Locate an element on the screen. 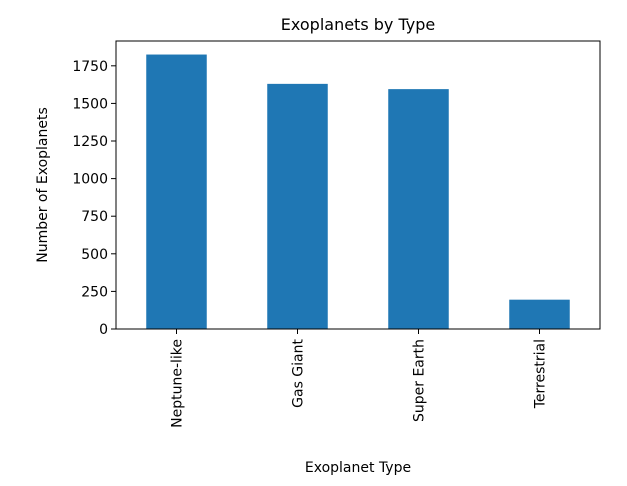  x-tick-label: Gas Giant is located at coordinates (299, 372).